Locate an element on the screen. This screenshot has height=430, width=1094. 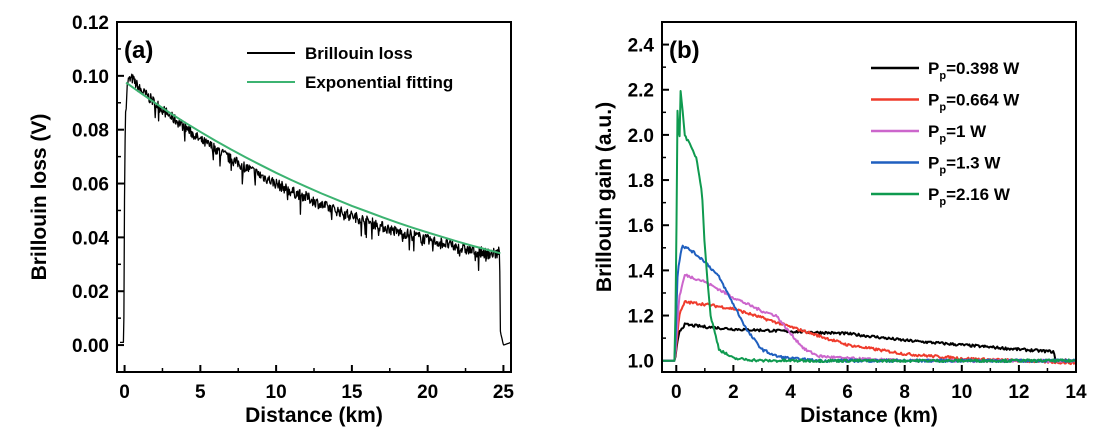
x-tick-label: 5 is located at coordinates (200, 392).